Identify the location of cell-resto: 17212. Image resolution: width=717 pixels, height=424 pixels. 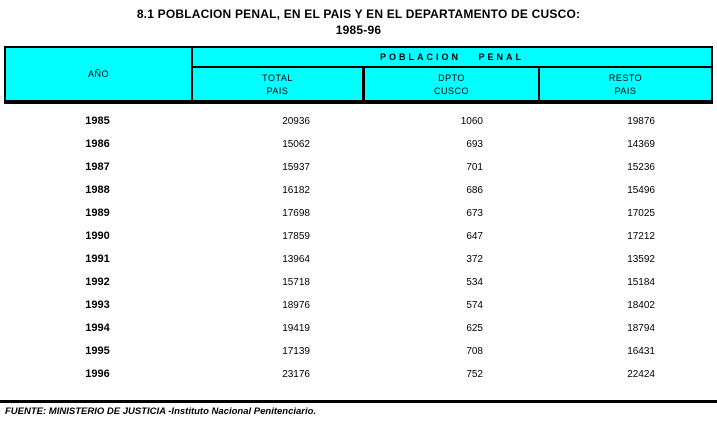
(641, 236).